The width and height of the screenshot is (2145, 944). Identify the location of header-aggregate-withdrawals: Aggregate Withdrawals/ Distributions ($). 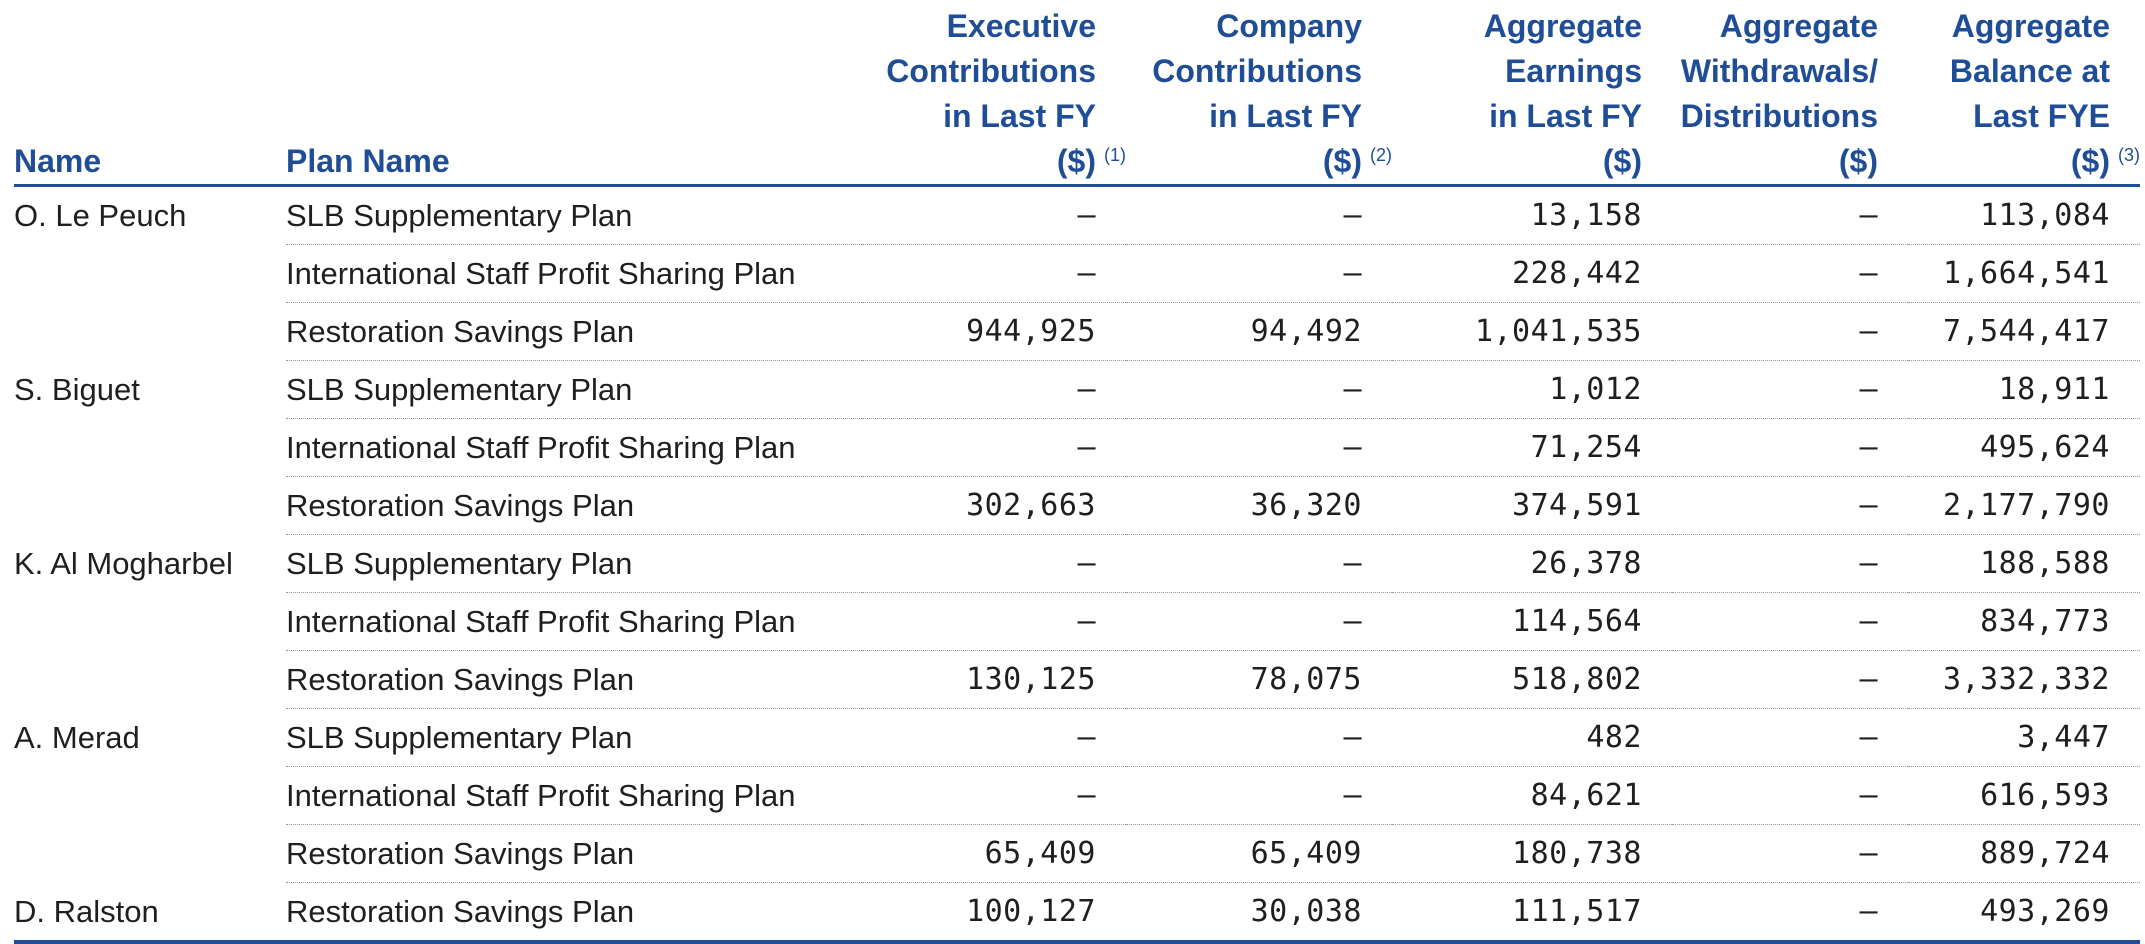
(1790, 95).